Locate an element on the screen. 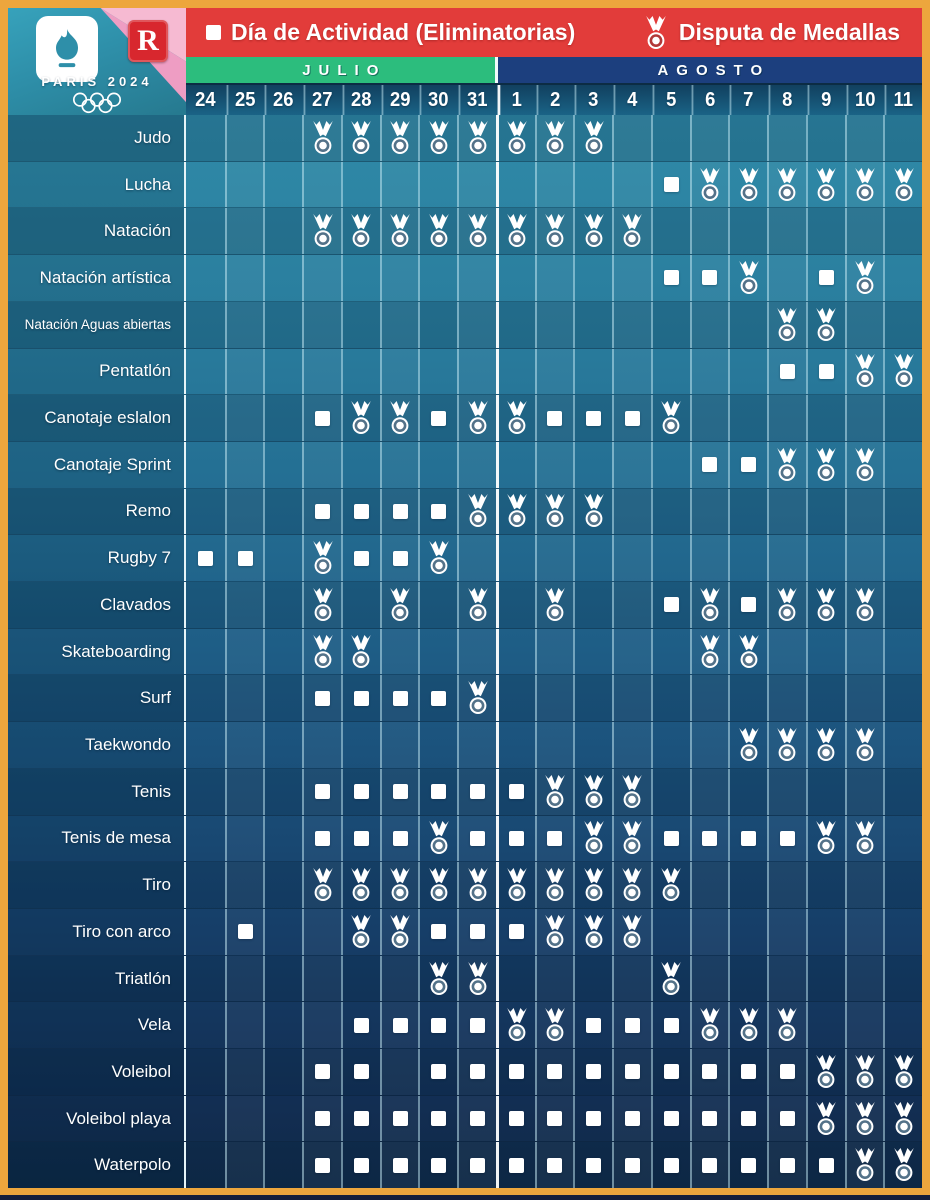 The image size is (930, 1200). sport-label: Triatlón is located at coordinates (97, 978).